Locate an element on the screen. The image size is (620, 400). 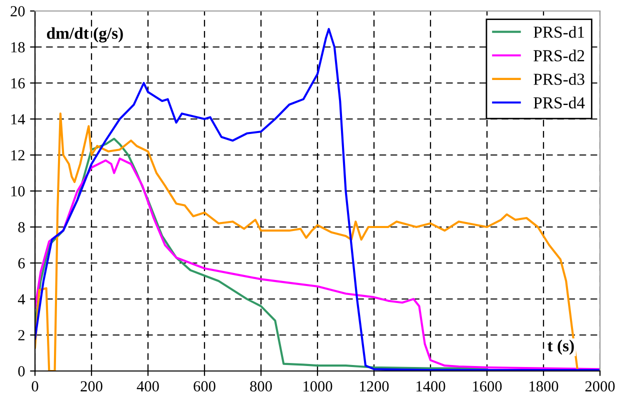
x-tick-label: 1400 is located at coordinates (431, 386).